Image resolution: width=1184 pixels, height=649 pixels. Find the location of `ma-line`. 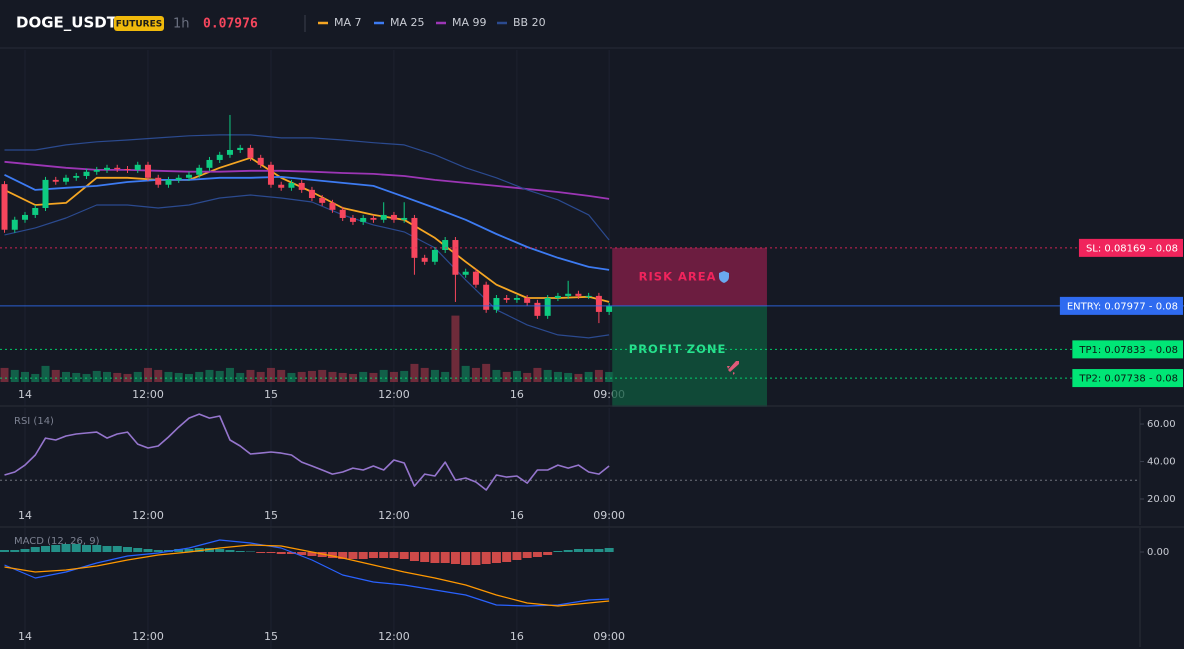

ma-line is located at coordinates (307, 222).